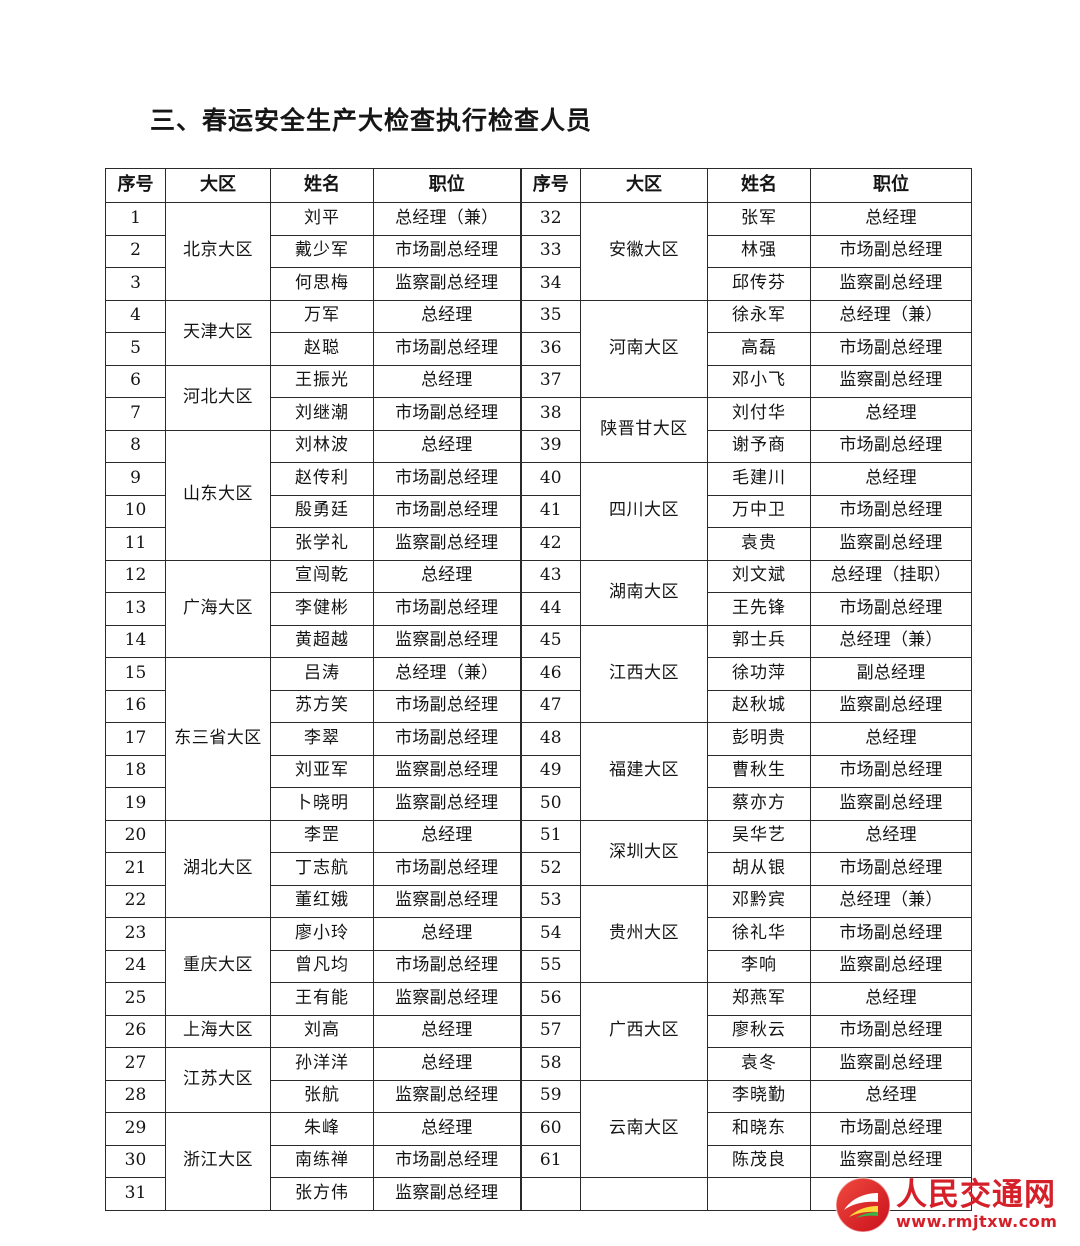  What do you see at coordinates (322, 576) in the screenshot?
I see `cell-name-left: 宣闯乾` at bounding box center [322, 576].